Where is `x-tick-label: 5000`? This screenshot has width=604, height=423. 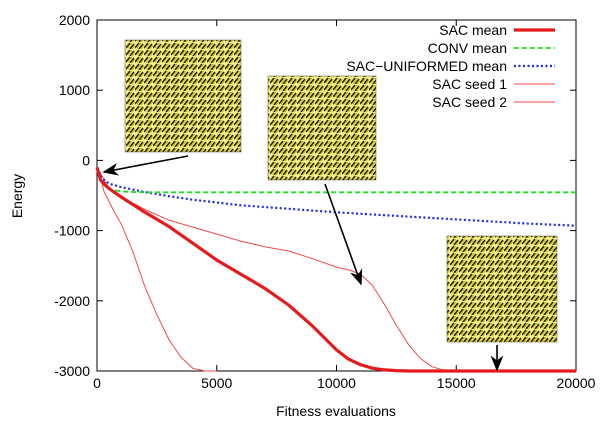 x-tick-label: 5000 is located at coordinates (216, 383).